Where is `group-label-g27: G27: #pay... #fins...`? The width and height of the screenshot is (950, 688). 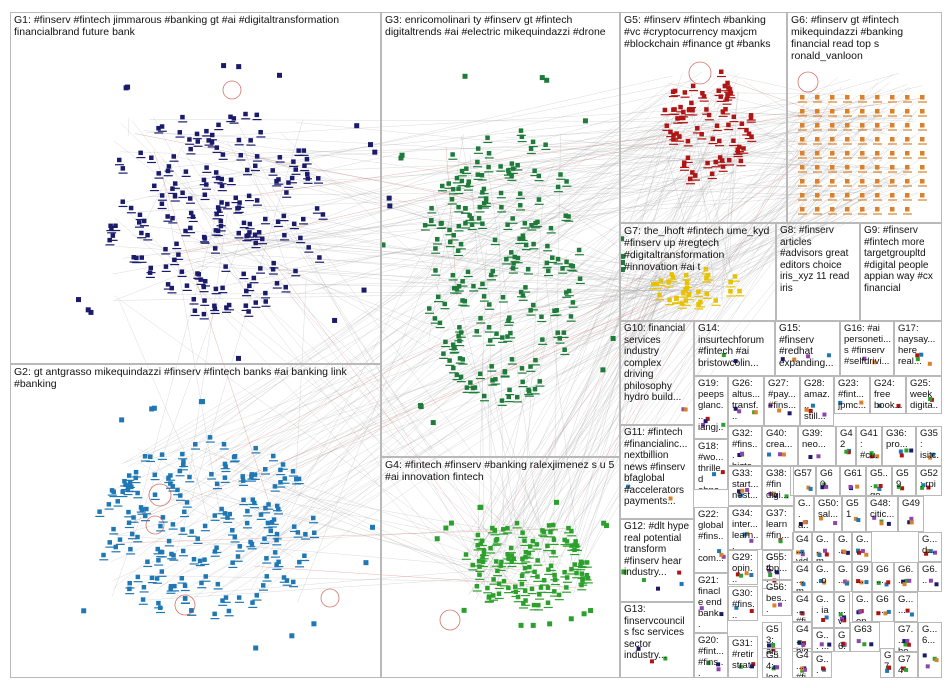
group-label-g27: G27: #pay... #fins... is located at coordinates (782, 394).